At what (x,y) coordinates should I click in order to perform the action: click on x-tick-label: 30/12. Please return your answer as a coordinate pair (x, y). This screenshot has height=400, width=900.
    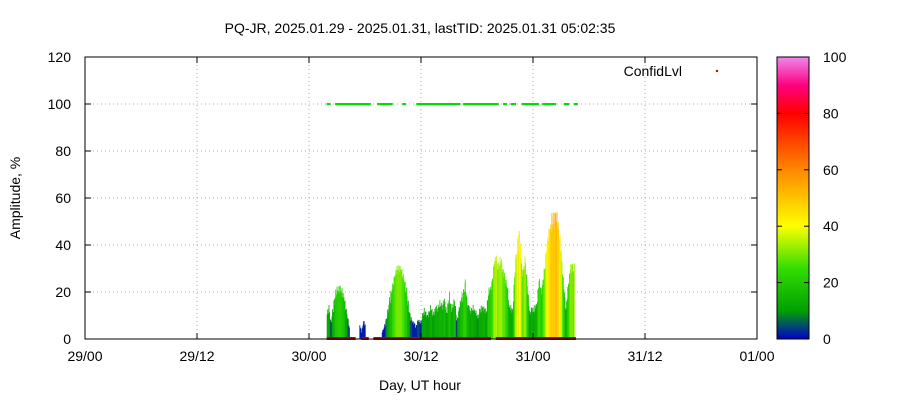
    Looking at the image, I should click on (420, 356).